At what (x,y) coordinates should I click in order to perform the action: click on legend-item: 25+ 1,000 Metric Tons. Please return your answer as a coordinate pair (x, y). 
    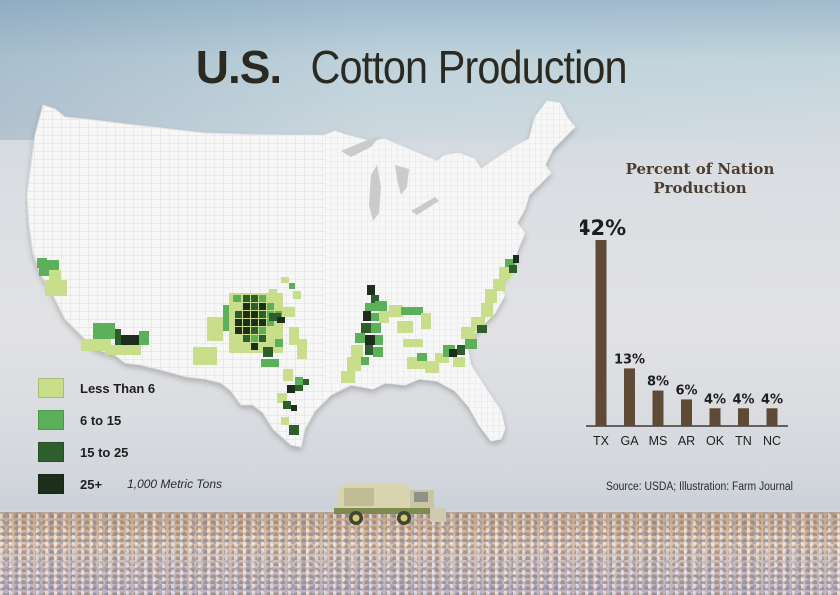
    Looking at the image, I should click on (130, 484).